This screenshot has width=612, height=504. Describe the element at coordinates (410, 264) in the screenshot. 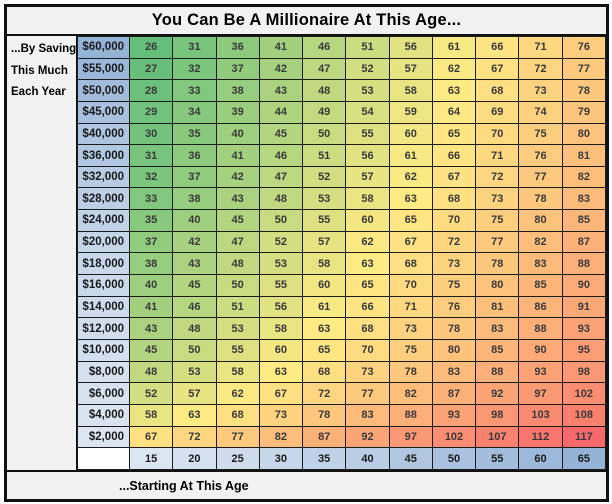

I see `heatmap-cell: 68` at that location.